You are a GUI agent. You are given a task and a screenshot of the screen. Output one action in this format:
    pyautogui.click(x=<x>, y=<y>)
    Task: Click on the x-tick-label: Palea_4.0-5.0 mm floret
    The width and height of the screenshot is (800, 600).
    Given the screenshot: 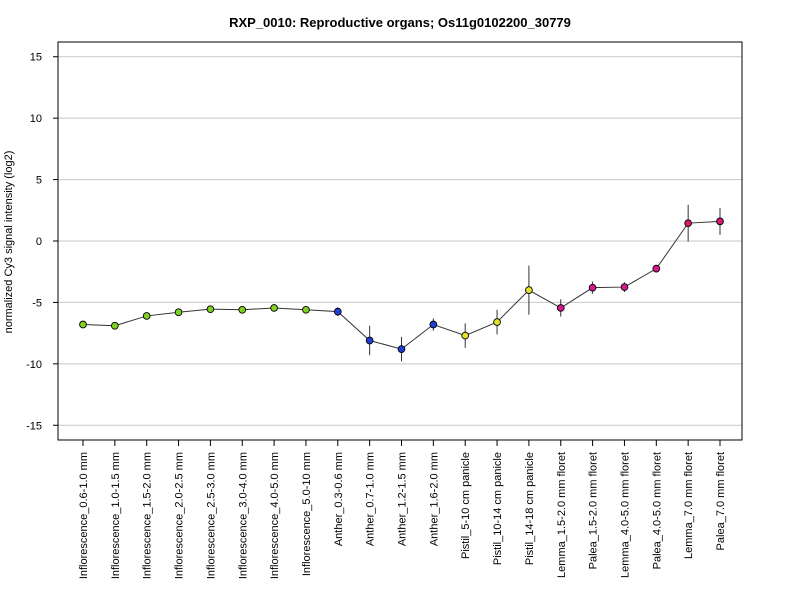 What is the action you would take?
    pyautogui.click(x=657, y=510)
    